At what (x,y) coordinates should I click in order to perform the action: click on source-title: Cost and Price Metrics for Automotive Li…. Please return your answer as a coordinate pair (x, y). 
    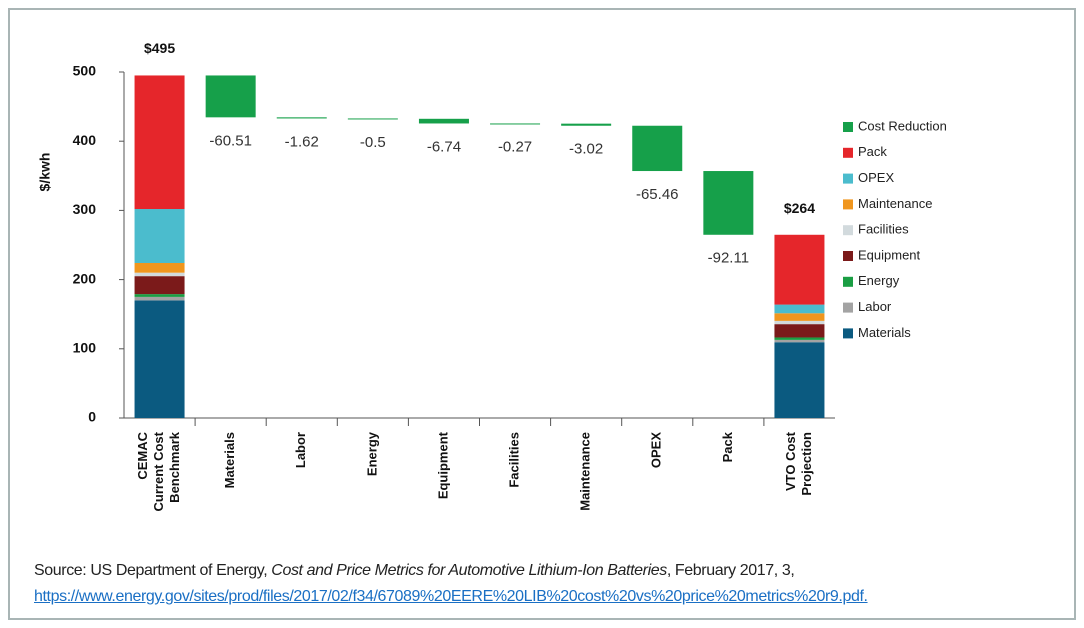
    Looking at the image, I should click on (469, 570).